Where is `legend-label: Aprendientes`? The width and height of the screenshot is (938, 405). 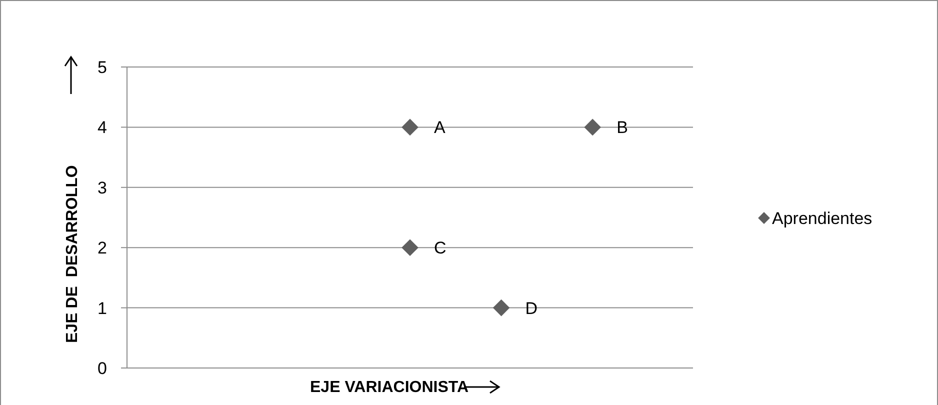 legend-label: Aprendientes is located at coordinates (822, 218).